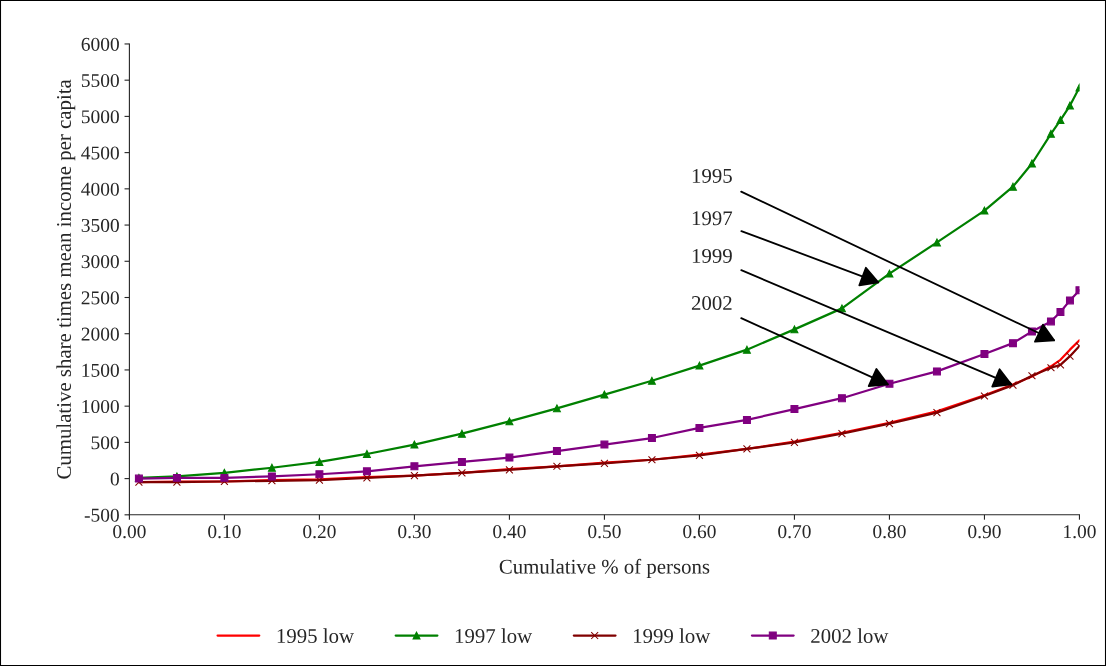  I want to click on y-tick-label: 2500, so click(100, 298).